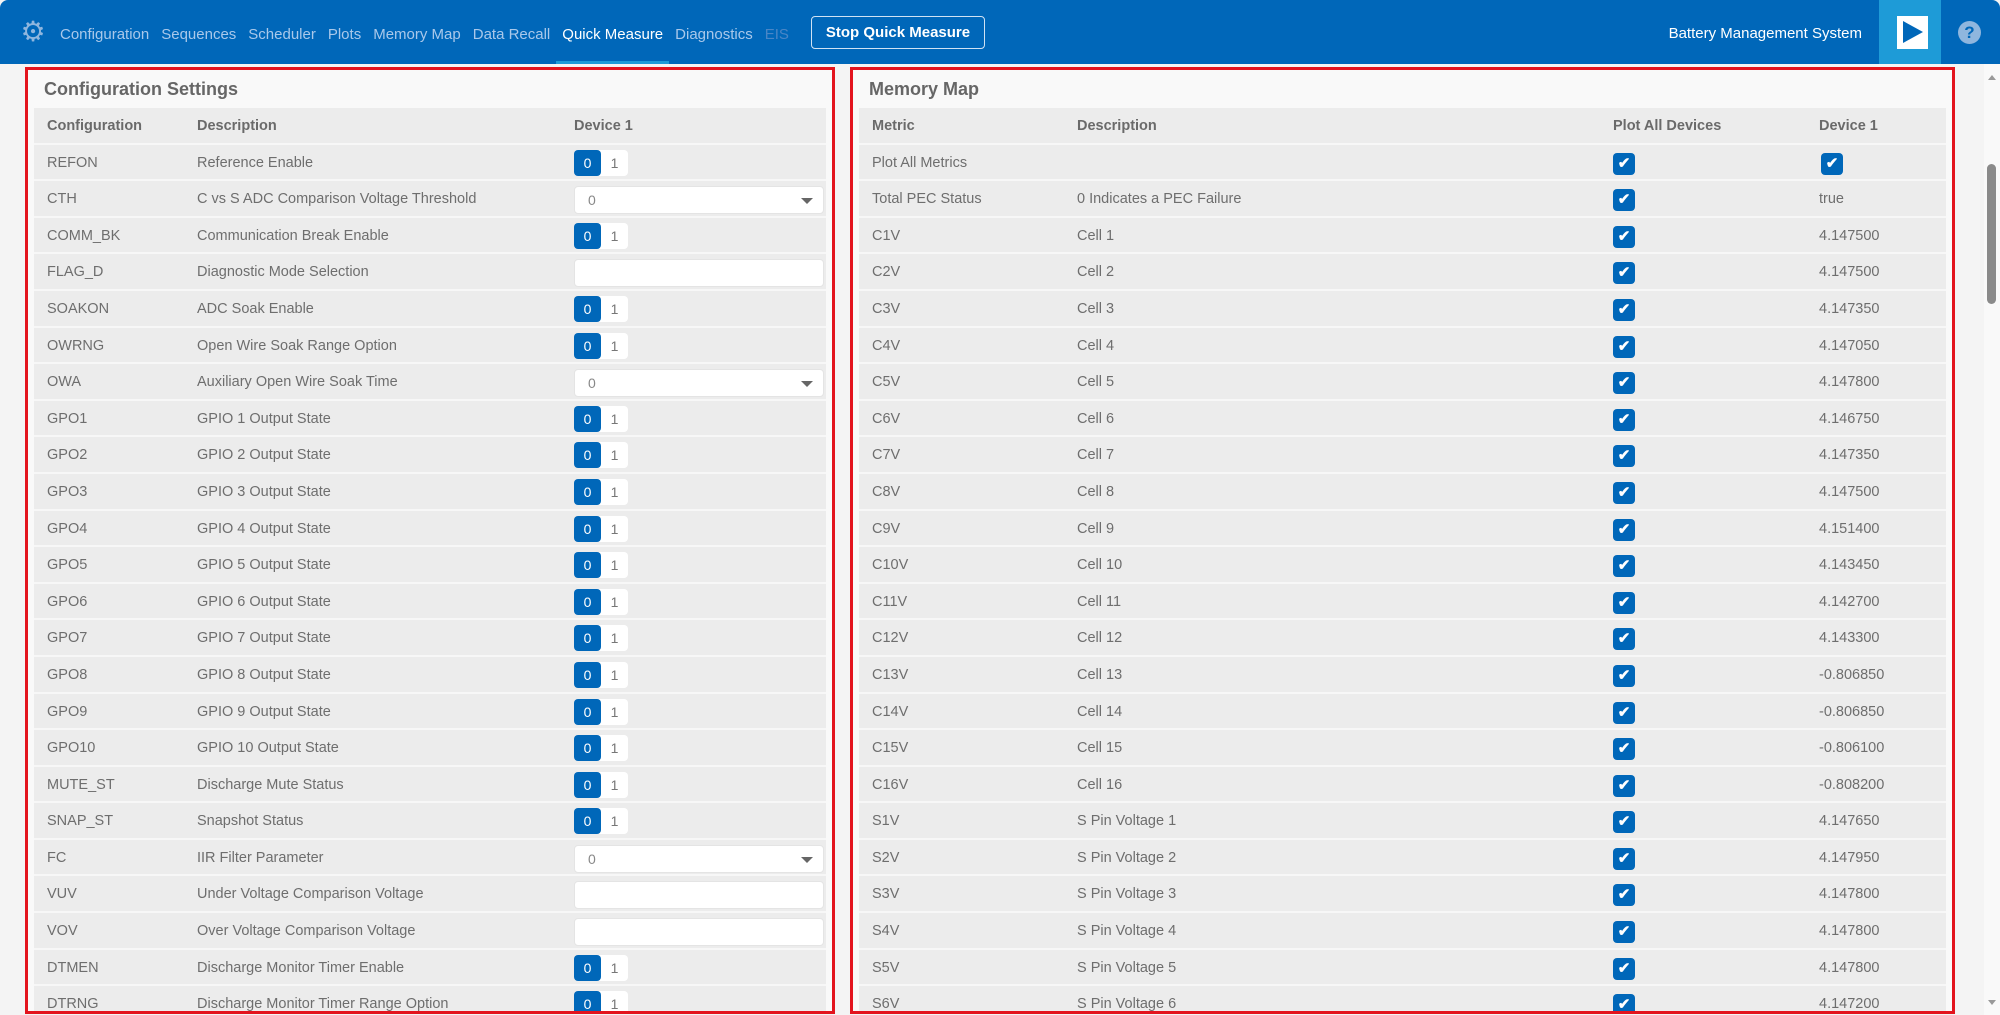 The image size is (2000, 1015). What do you see at coordinates (33, 31) in the screenshot?
I see `gear-icon: ⚙` at bounding box center [33, 31].